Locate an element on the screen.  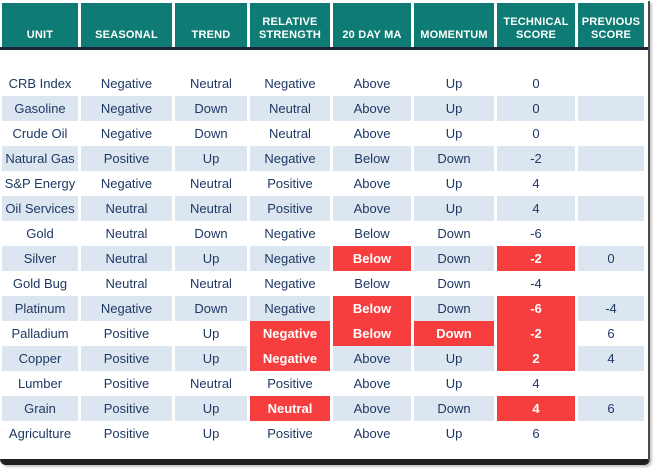
unit-cell: Agriculture is located at coordinates (40, 433).